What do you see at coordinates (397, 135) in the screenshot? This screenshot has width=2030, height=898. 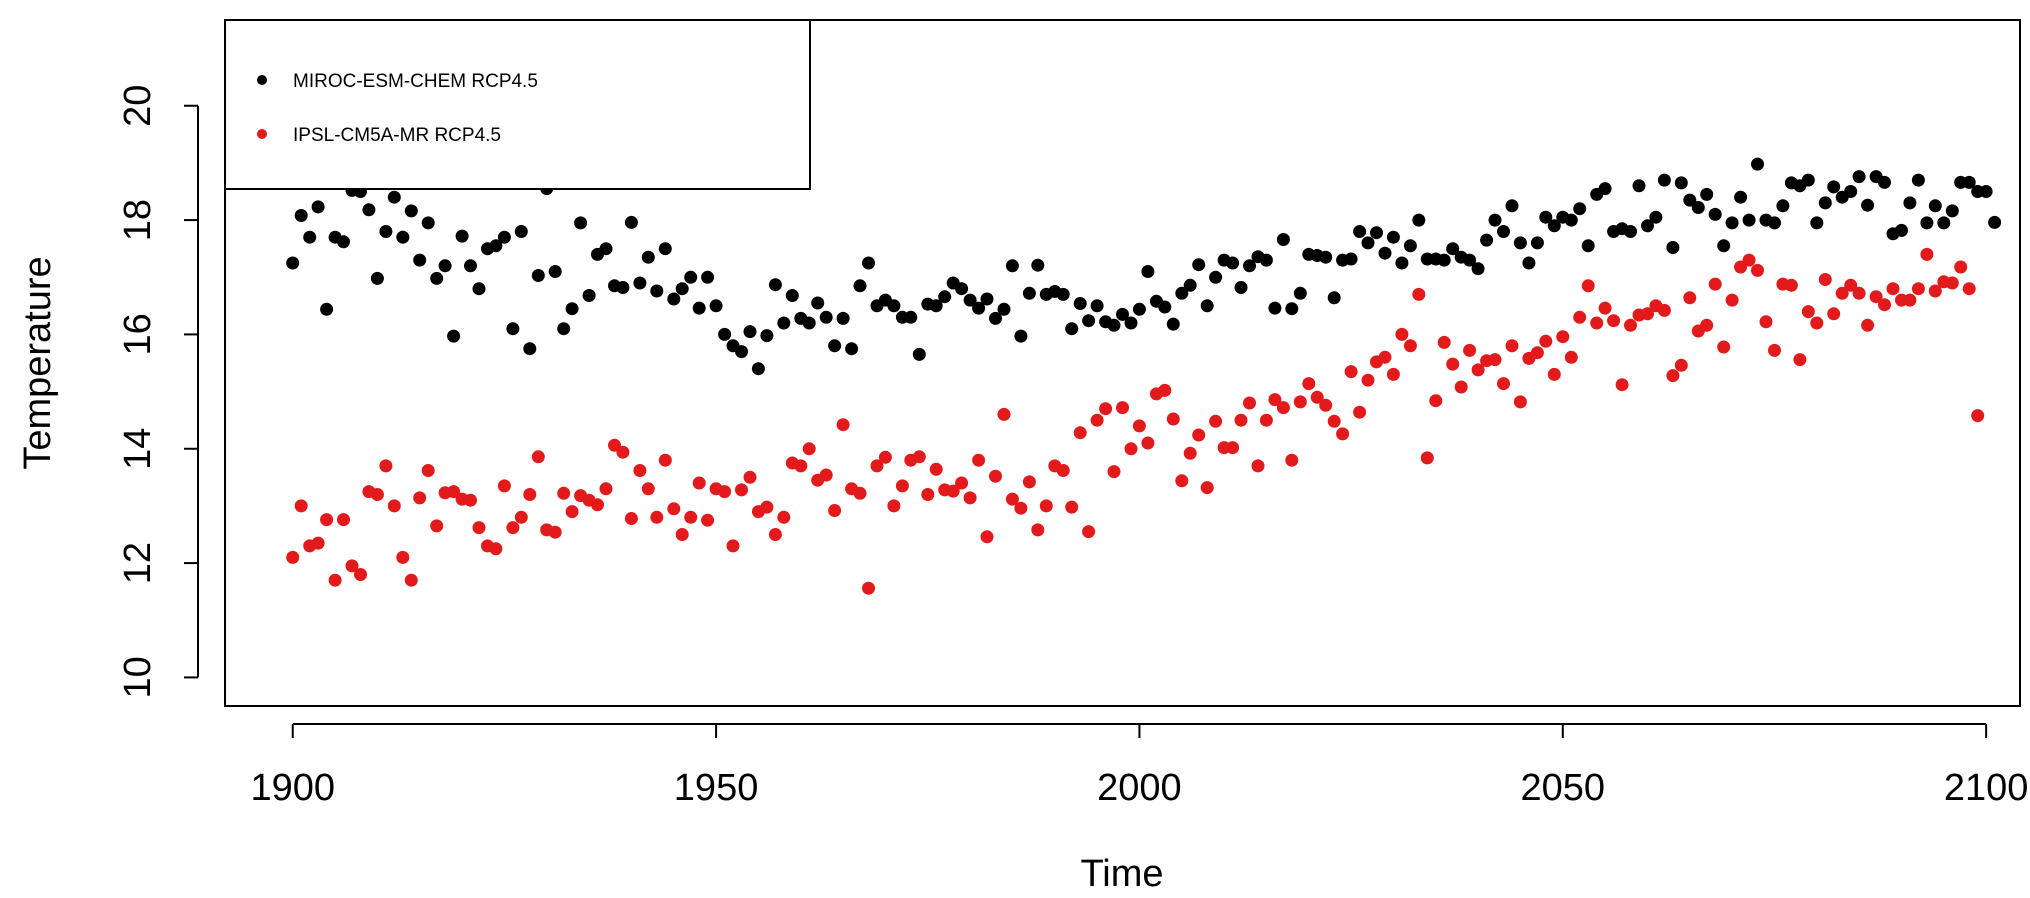 I see `legend-label-ipsl: IPSL-CM5A-MR RCP4.5` at bounding box center [397, 135].